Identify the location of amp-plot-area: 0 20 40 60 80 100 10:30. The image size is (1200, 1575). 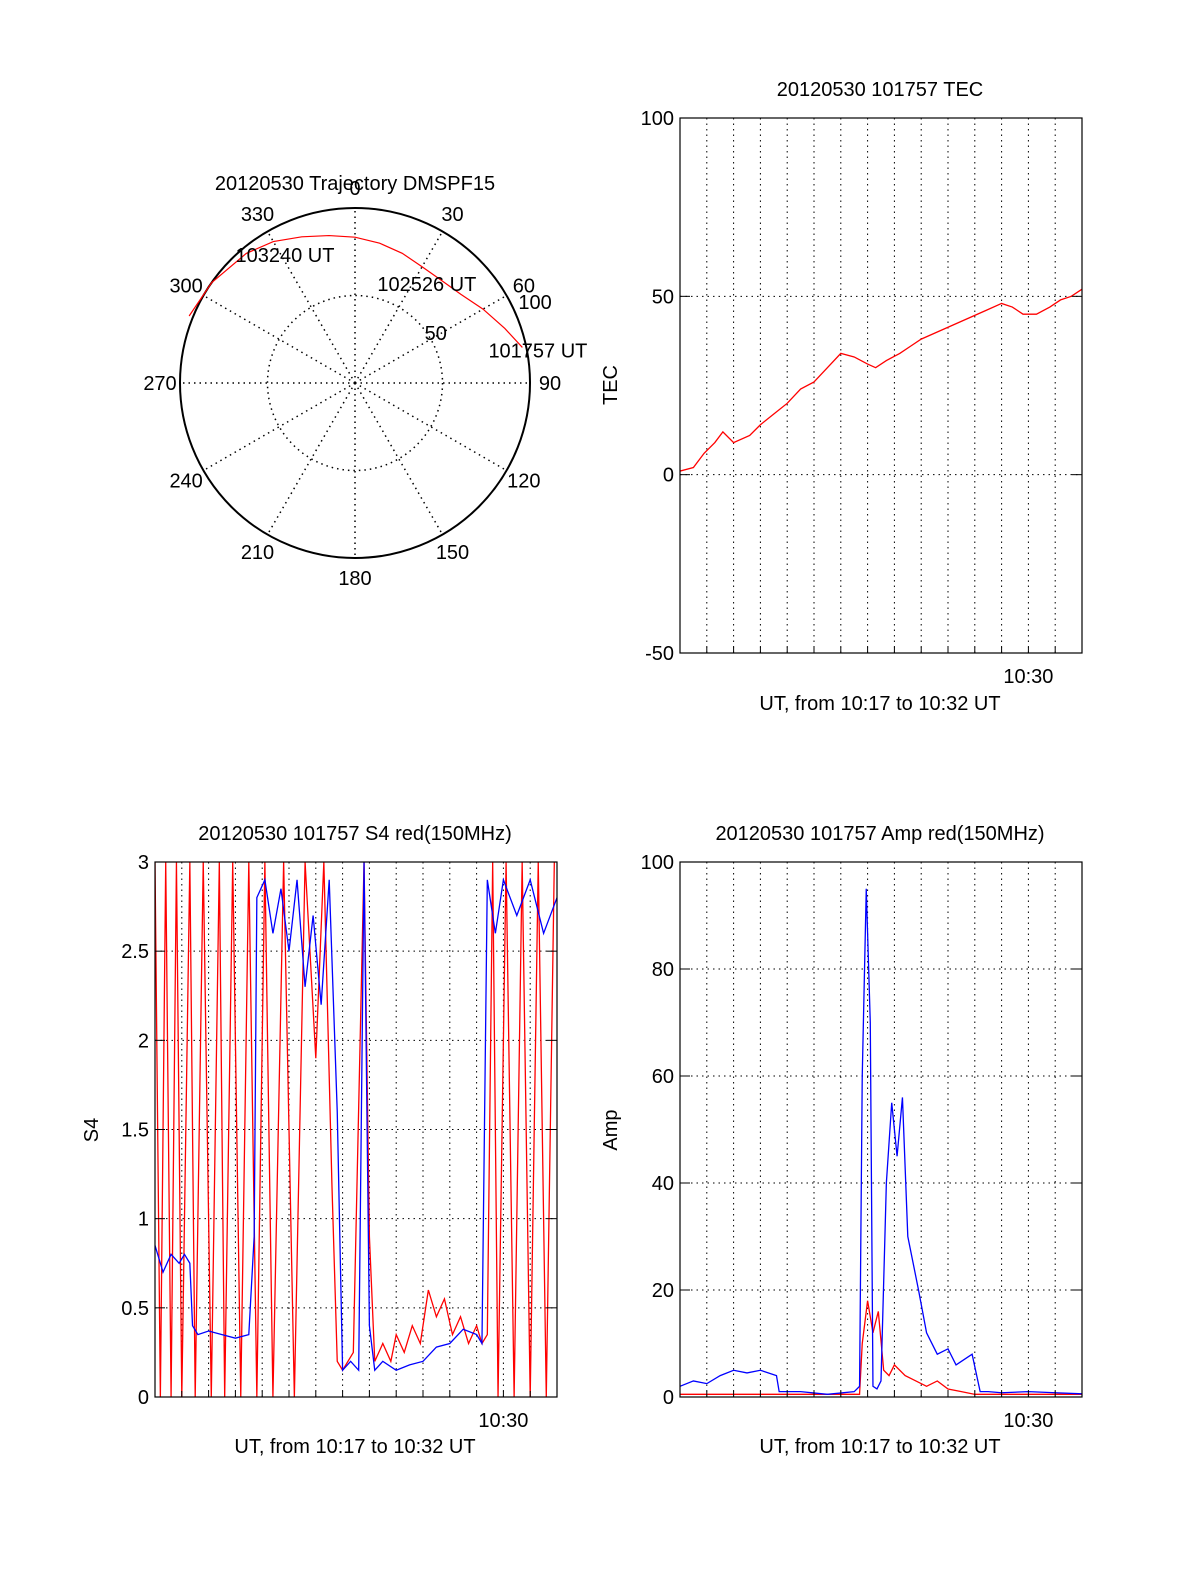
(862, 1142).